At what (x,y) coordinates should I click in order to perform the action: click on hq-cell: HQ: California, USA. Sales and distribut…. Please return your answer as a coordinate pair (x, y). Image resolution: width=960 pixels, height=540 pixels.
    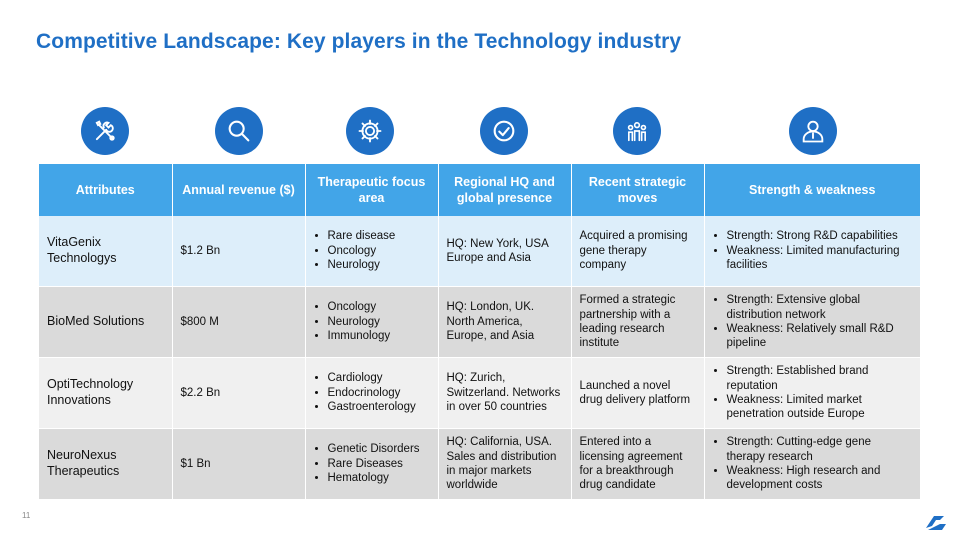
    Looking at the image, I should click on (505, 464).